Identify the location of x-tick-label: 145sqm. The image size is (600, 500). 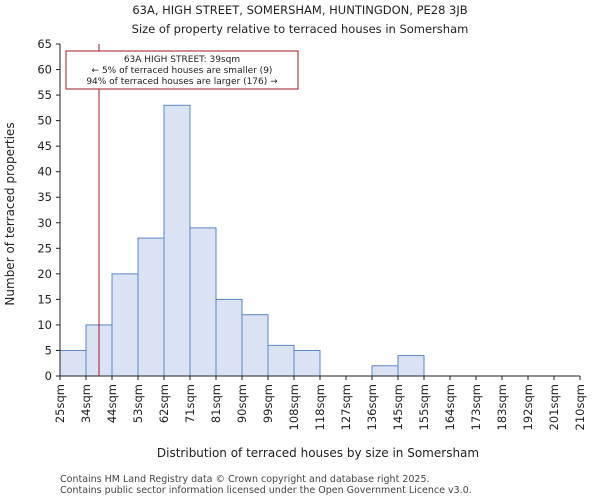
(398, 407).